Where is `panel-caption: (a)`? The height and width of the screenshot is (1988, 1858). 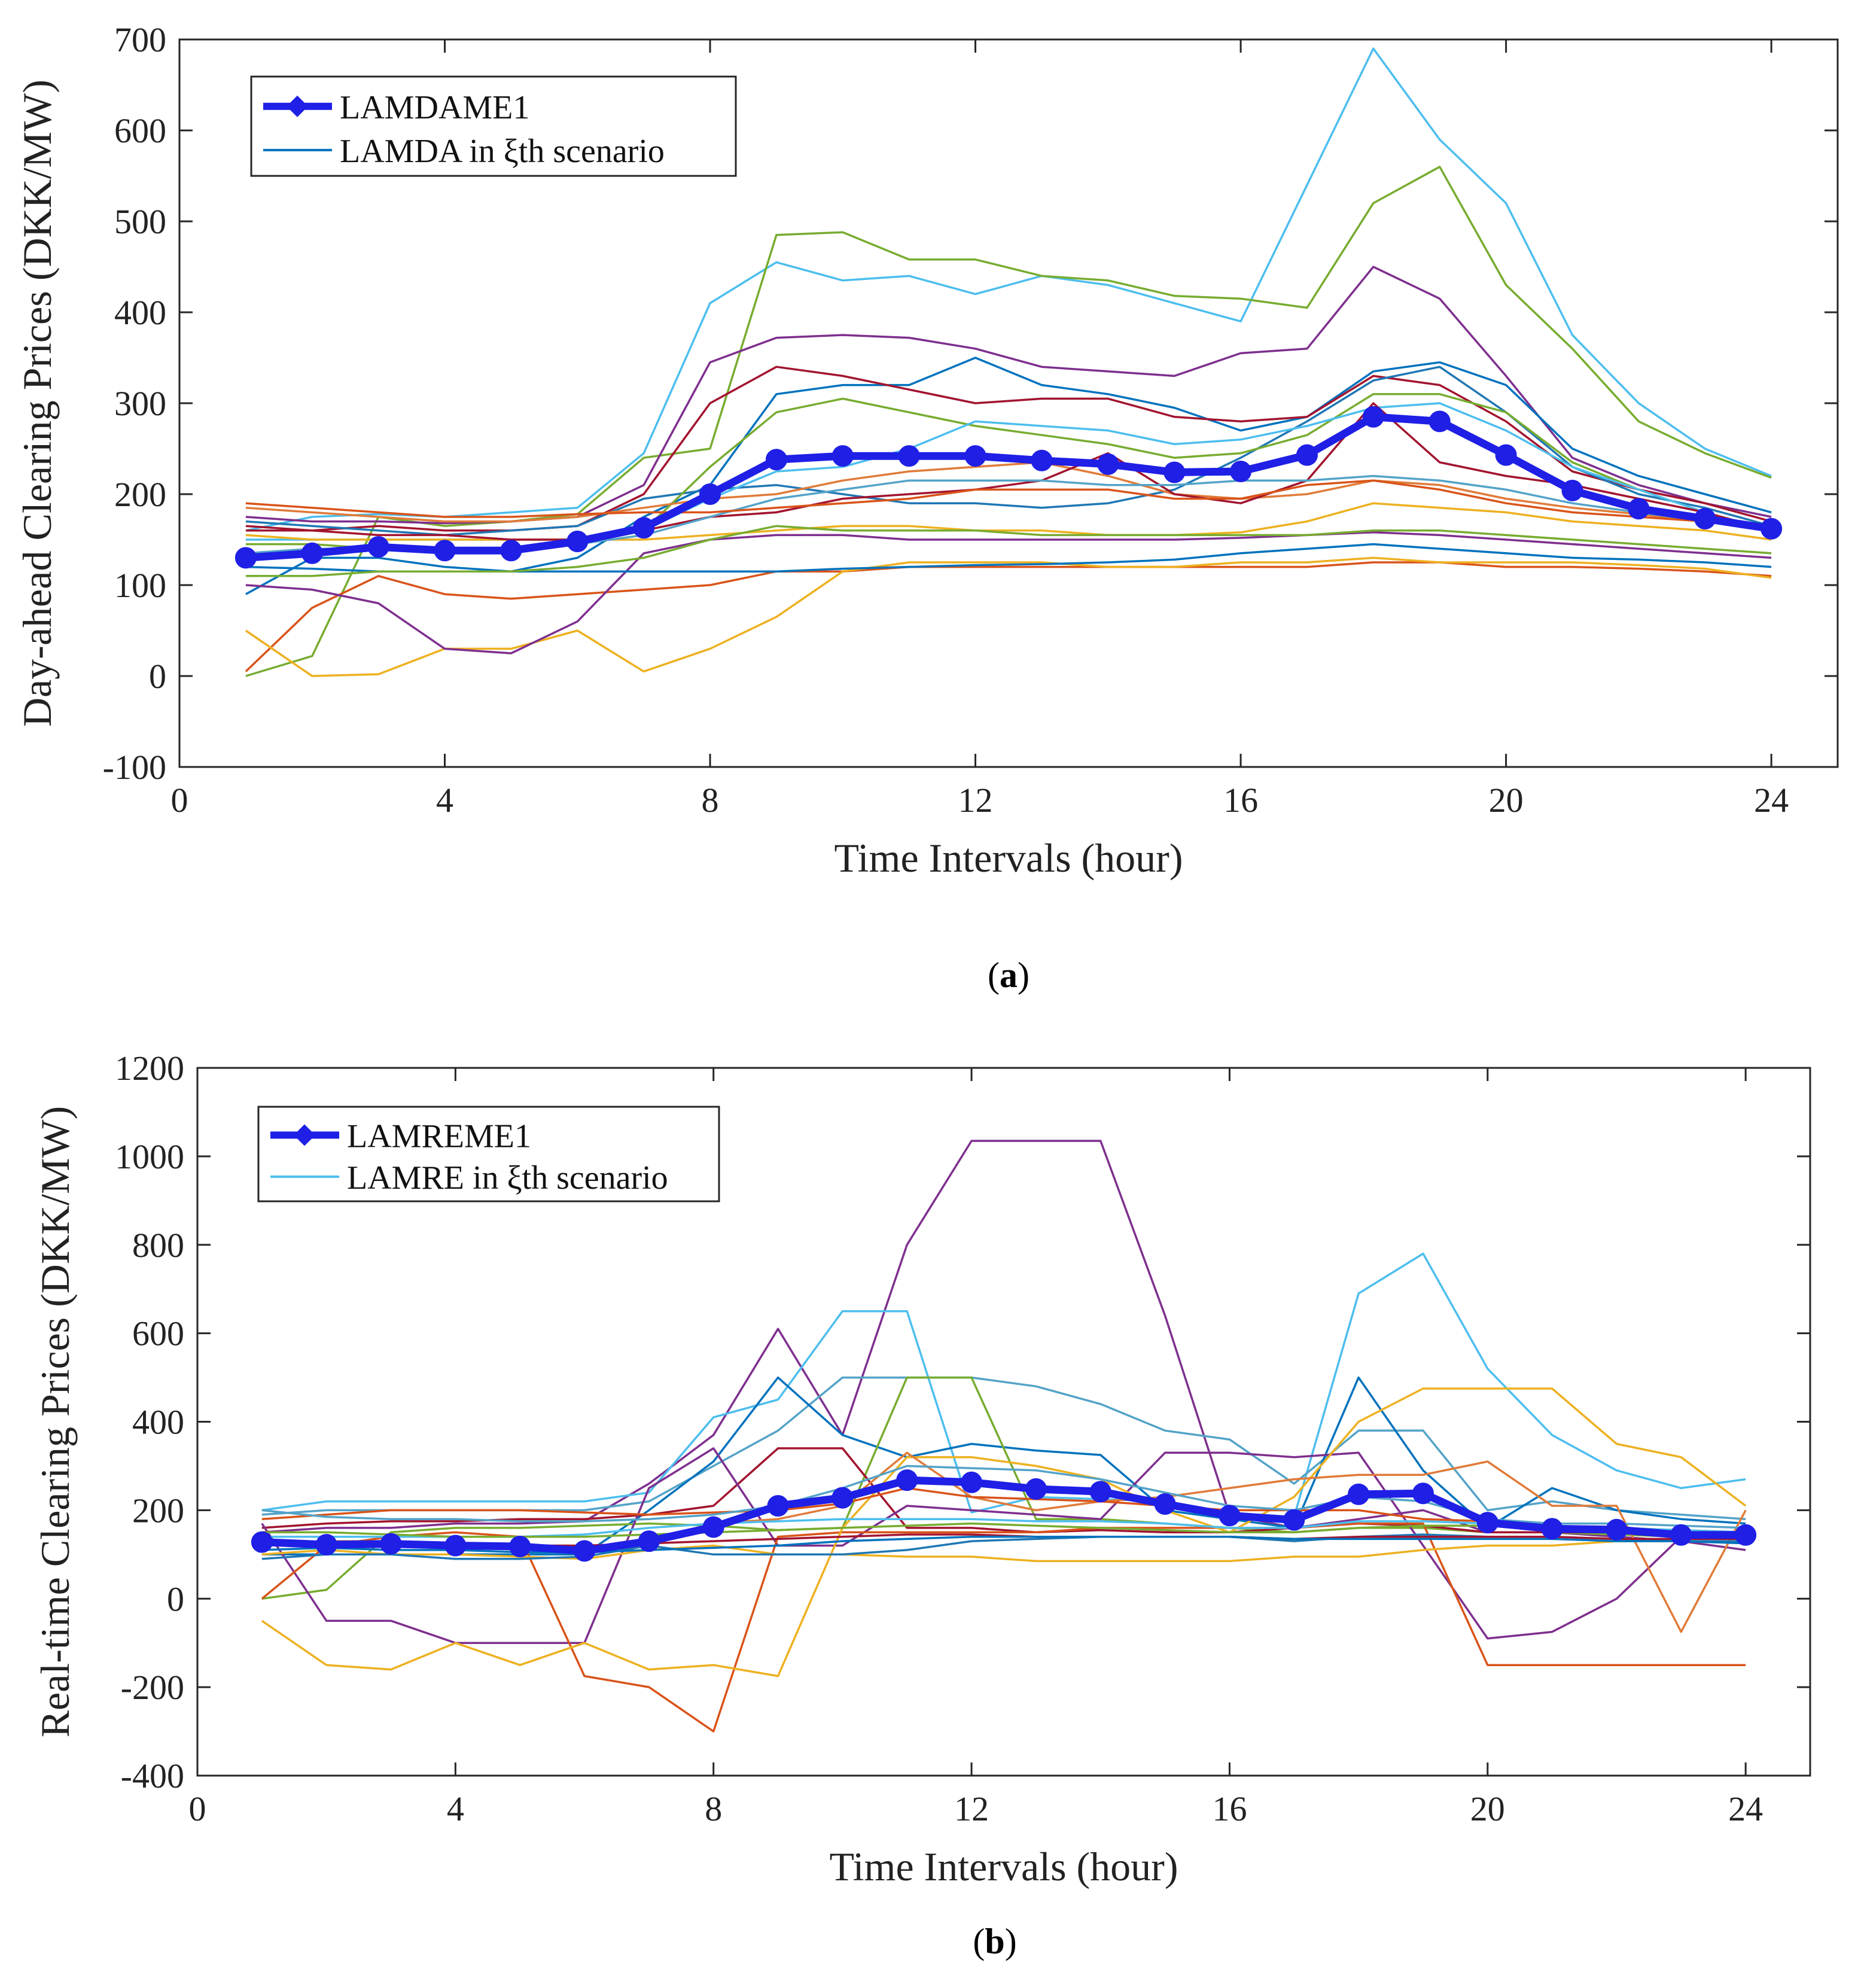 panel-caption: (a) is located at coordinates (1008, 975).